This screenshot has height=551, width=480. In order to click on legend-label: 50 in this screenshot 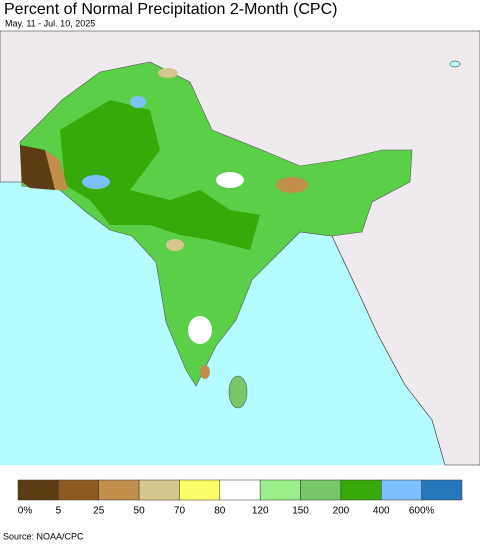, I will do `click(140, 511)`.